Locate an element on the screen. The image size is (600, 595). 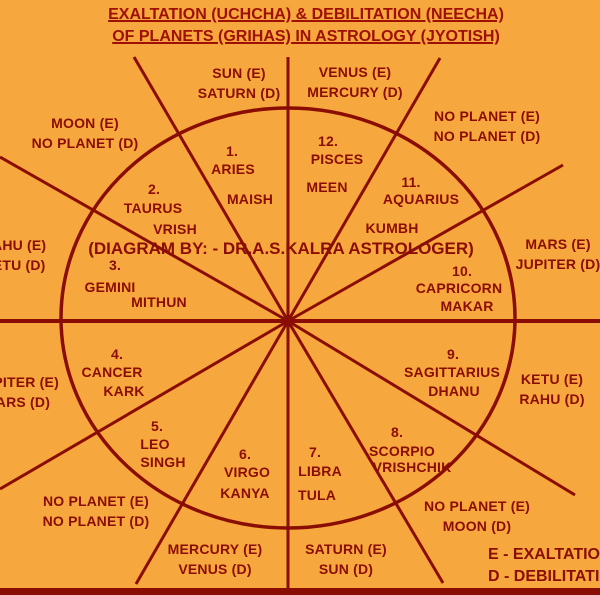
planet-label-noplanet-upper-right: NO PLANET (E) NO PLANET (D) is located at coordinates (487, 126).